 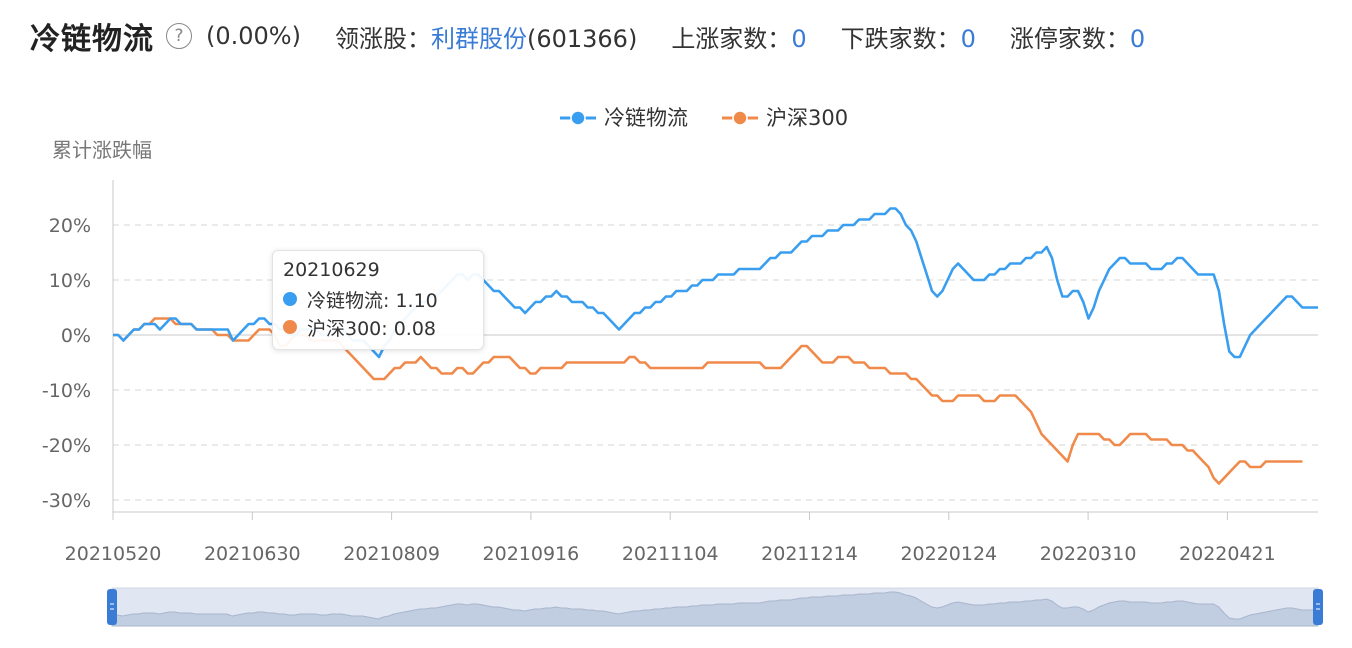 What do you see at coordinates (704, 118) in the screenshot?
I see `chart-legend: 冷链物流 沪深300` at bounding box center [704, 118].